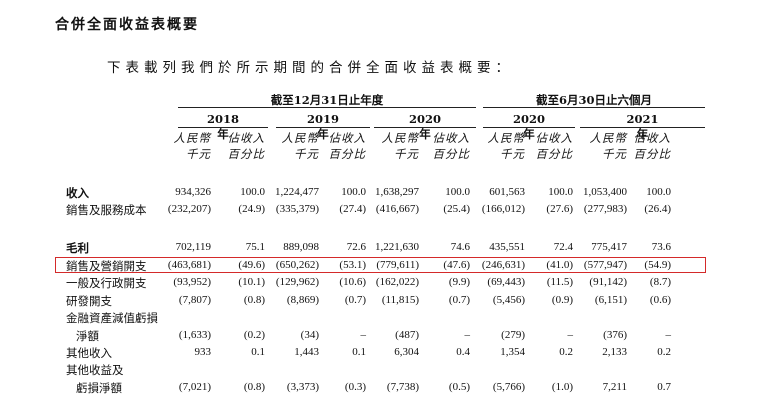 Image resolution: width=767 pixels, height=406 pixels. Describe the element at coordinates (297, 282) in the screenshot. I see `cell-amount: (129,962)` at that location.